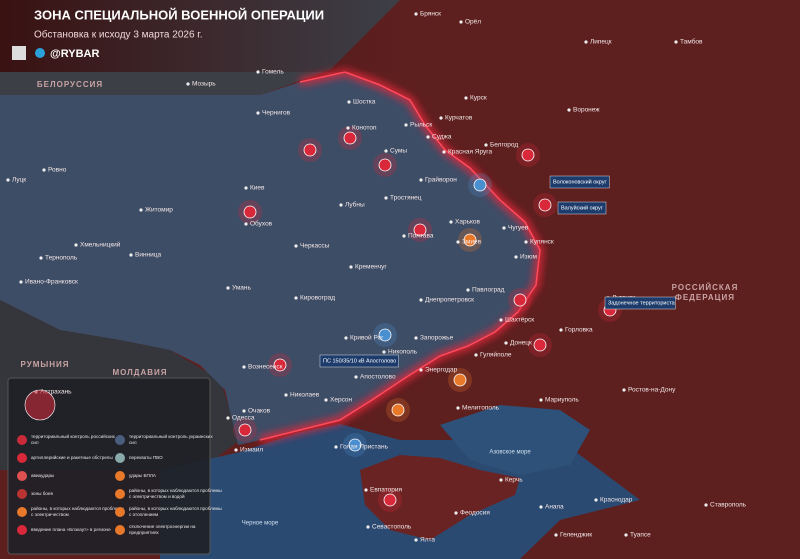  Describe the element at coordinates (705, 287) in the screenshot. I see `country-line: РОССИЙСКАЯ` at that location.